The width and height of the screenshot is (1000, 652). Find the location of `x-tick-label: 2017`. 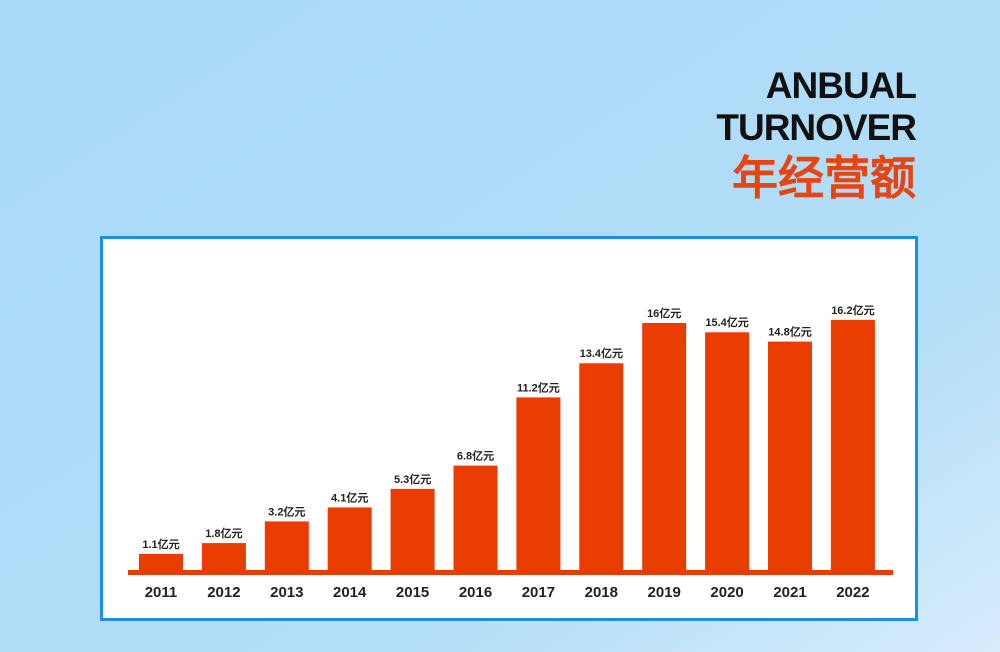

x-tick-label: 2017 is located at coordinates (538, 592).